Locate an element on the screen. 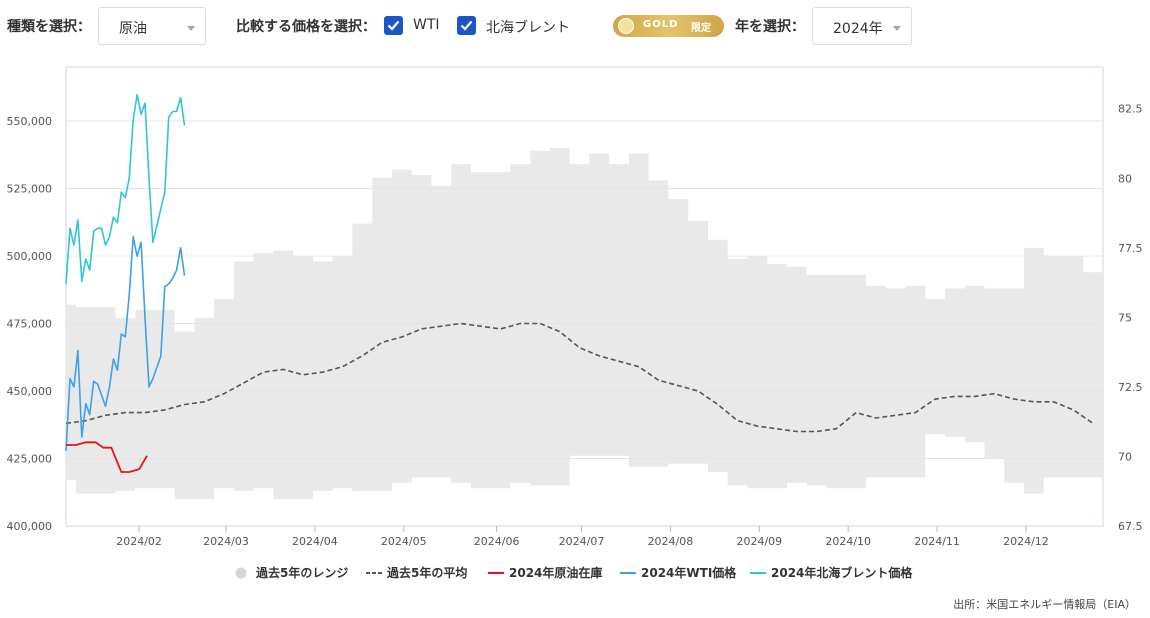  wti-checkbox-label: WTI is located at coordinates (426, 25).